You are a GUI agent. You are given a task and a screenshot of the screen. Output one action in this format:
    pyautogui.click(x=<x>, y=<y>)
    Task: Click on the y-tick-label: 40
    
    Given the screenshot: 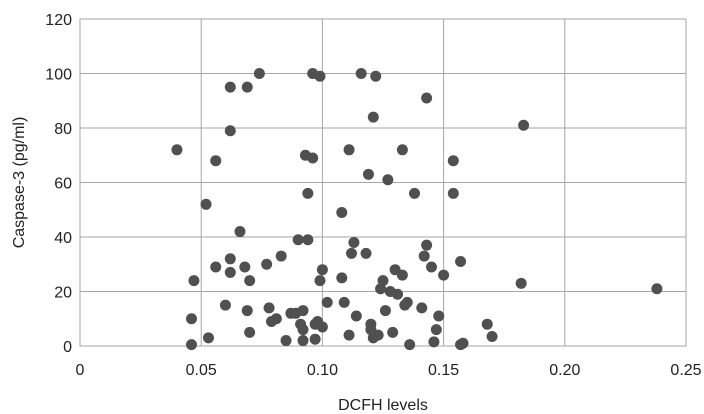 What is the action you would take?
    pyautogui.click(x=63, y=238)
    